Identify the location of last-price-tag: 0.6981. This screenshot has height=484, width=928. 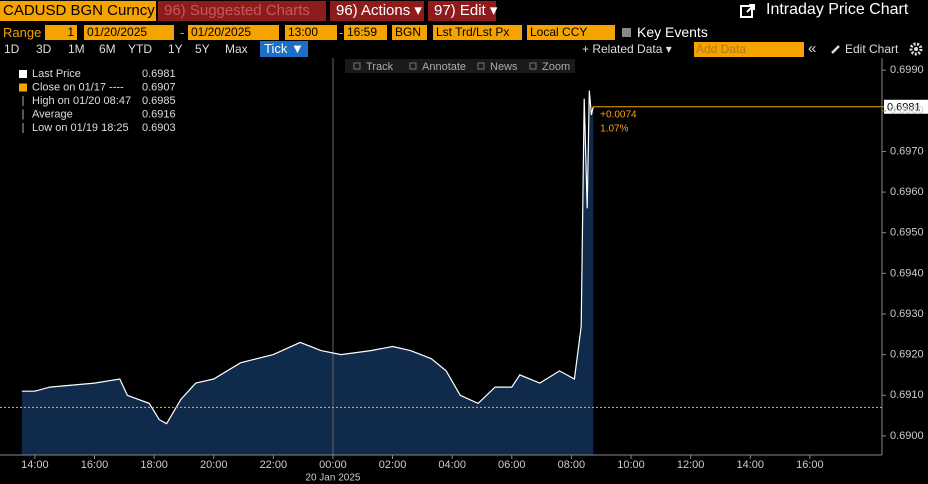
(904, 108).